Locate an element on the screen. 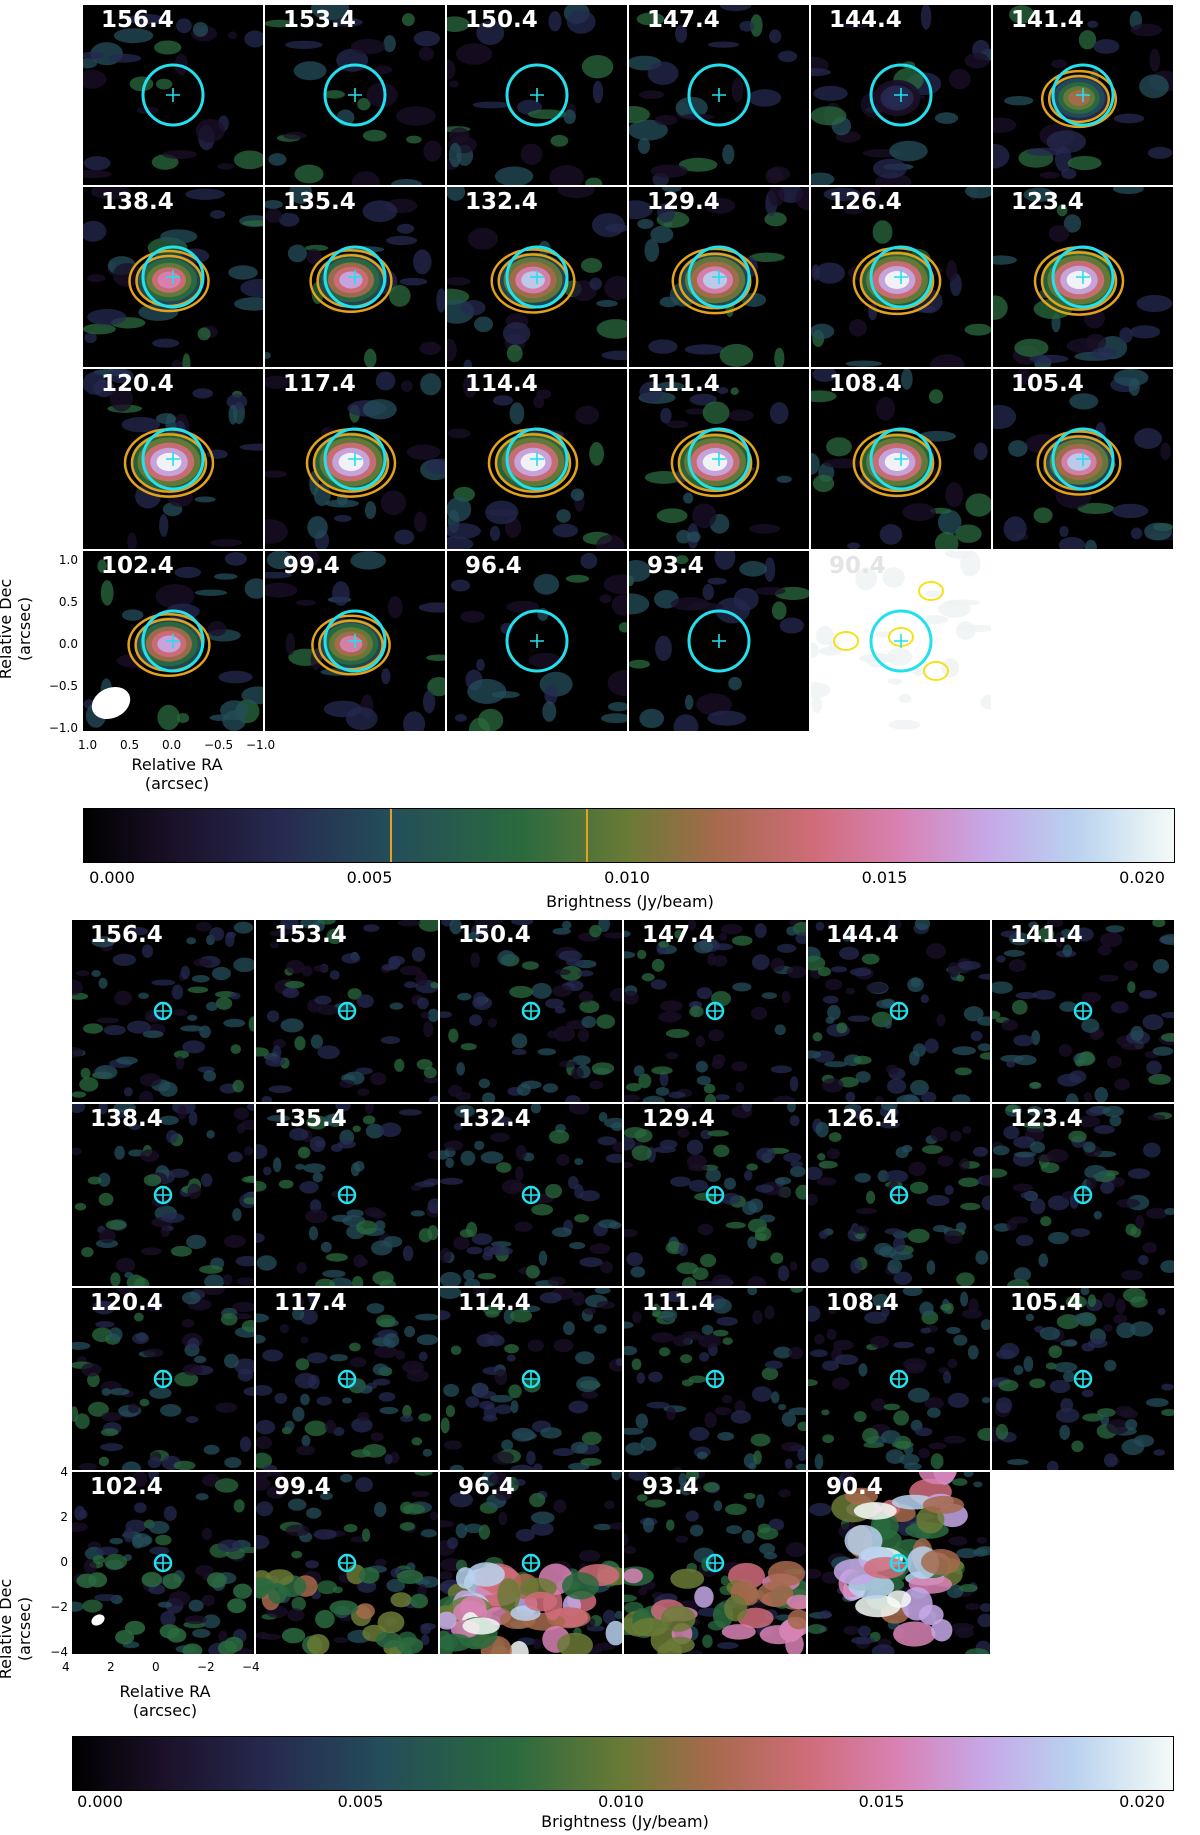  channel-panel: 120.4 is located at coordinates (163, 1379).